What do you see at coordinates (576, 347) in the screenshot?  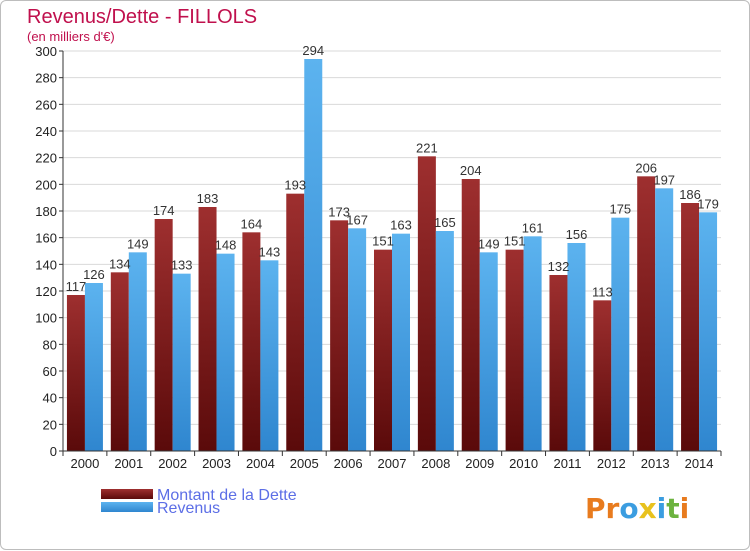 I see `bar-revenus-2011` at bounding box center [576, 347].